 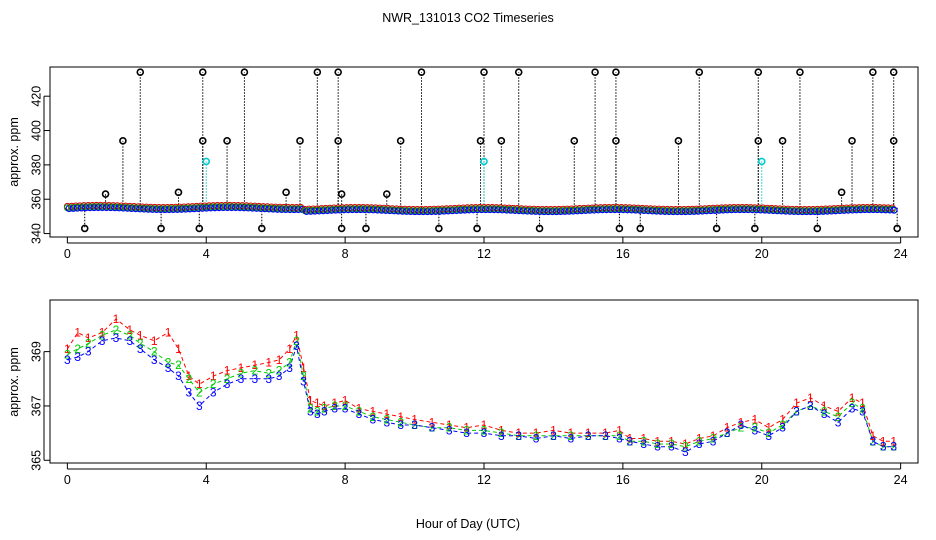 I want to click on top-x-tick-label: 16, so click(x=623, y=254).